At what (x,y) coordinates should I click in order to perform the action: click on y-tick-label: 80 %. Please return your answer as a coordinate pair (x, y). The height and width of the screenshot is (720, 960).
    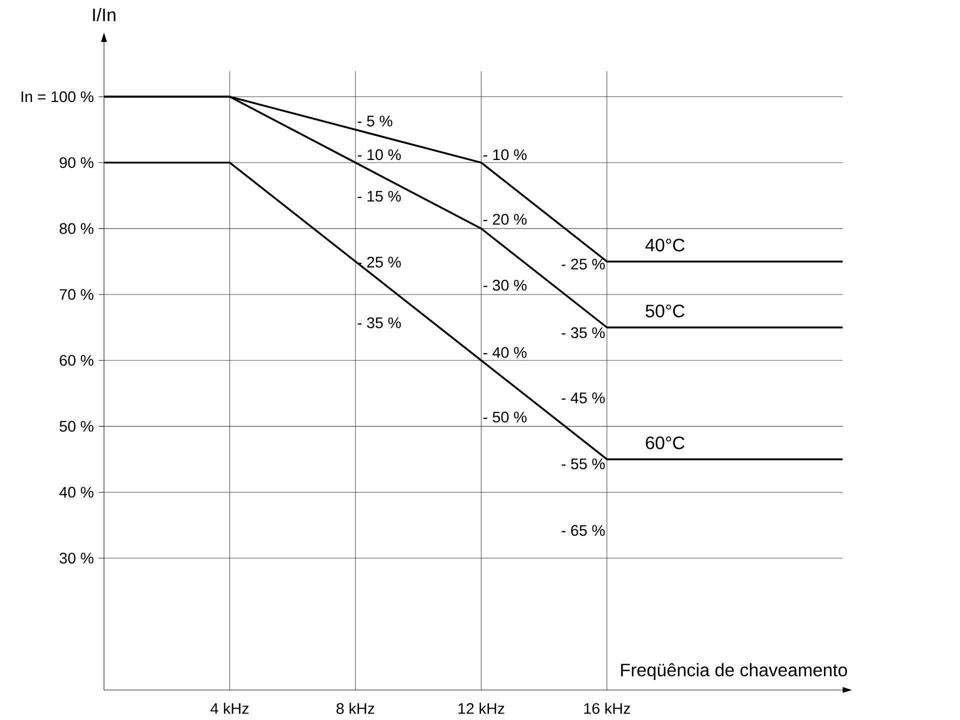
    Looking at the image, I should click on (77, 228).